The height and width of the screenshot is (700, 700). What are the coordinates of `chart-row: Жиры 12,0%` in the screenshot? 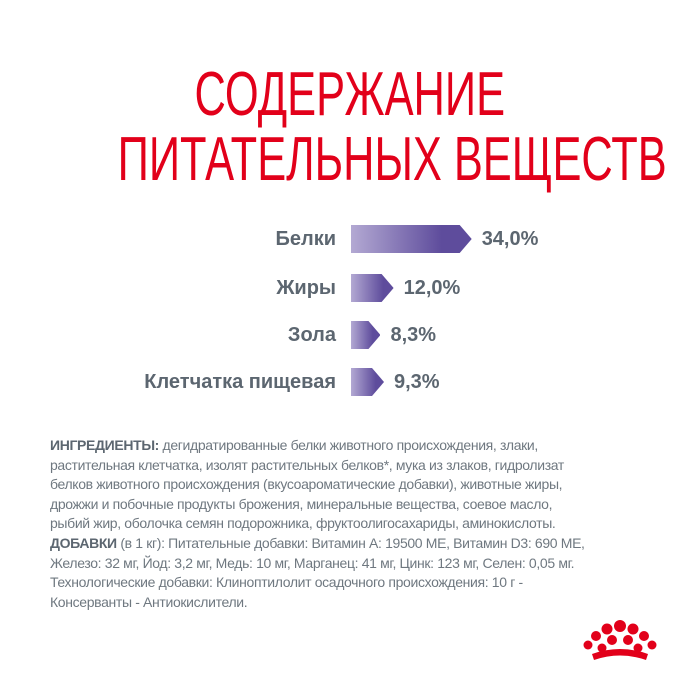 It's located at (350, 288).